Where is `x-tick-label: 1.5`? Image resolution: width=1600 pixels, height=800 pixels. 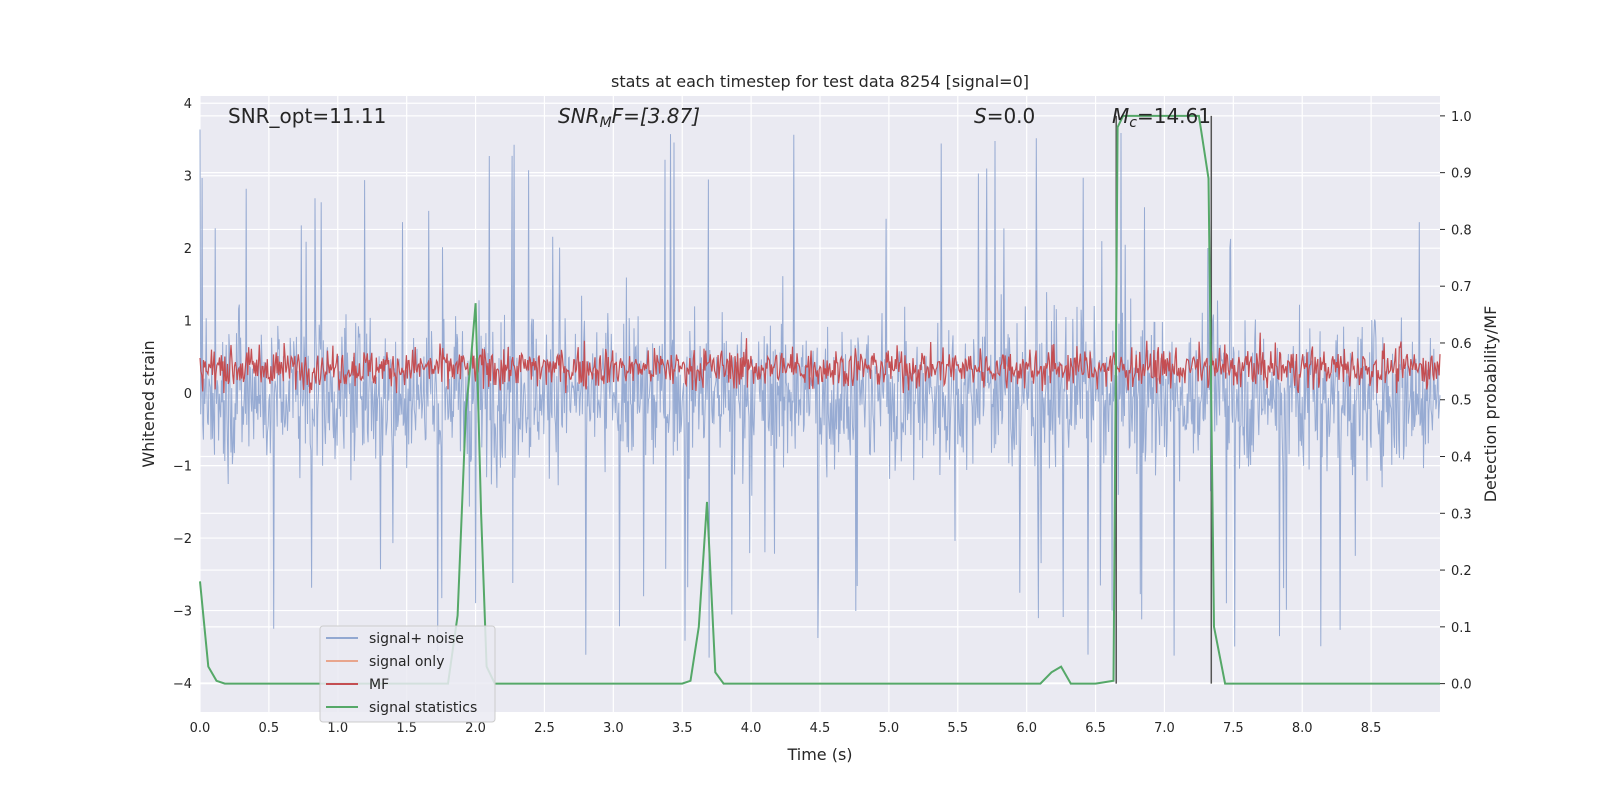
x-tick-label: 1.5 is located at coordinates (406, 728).